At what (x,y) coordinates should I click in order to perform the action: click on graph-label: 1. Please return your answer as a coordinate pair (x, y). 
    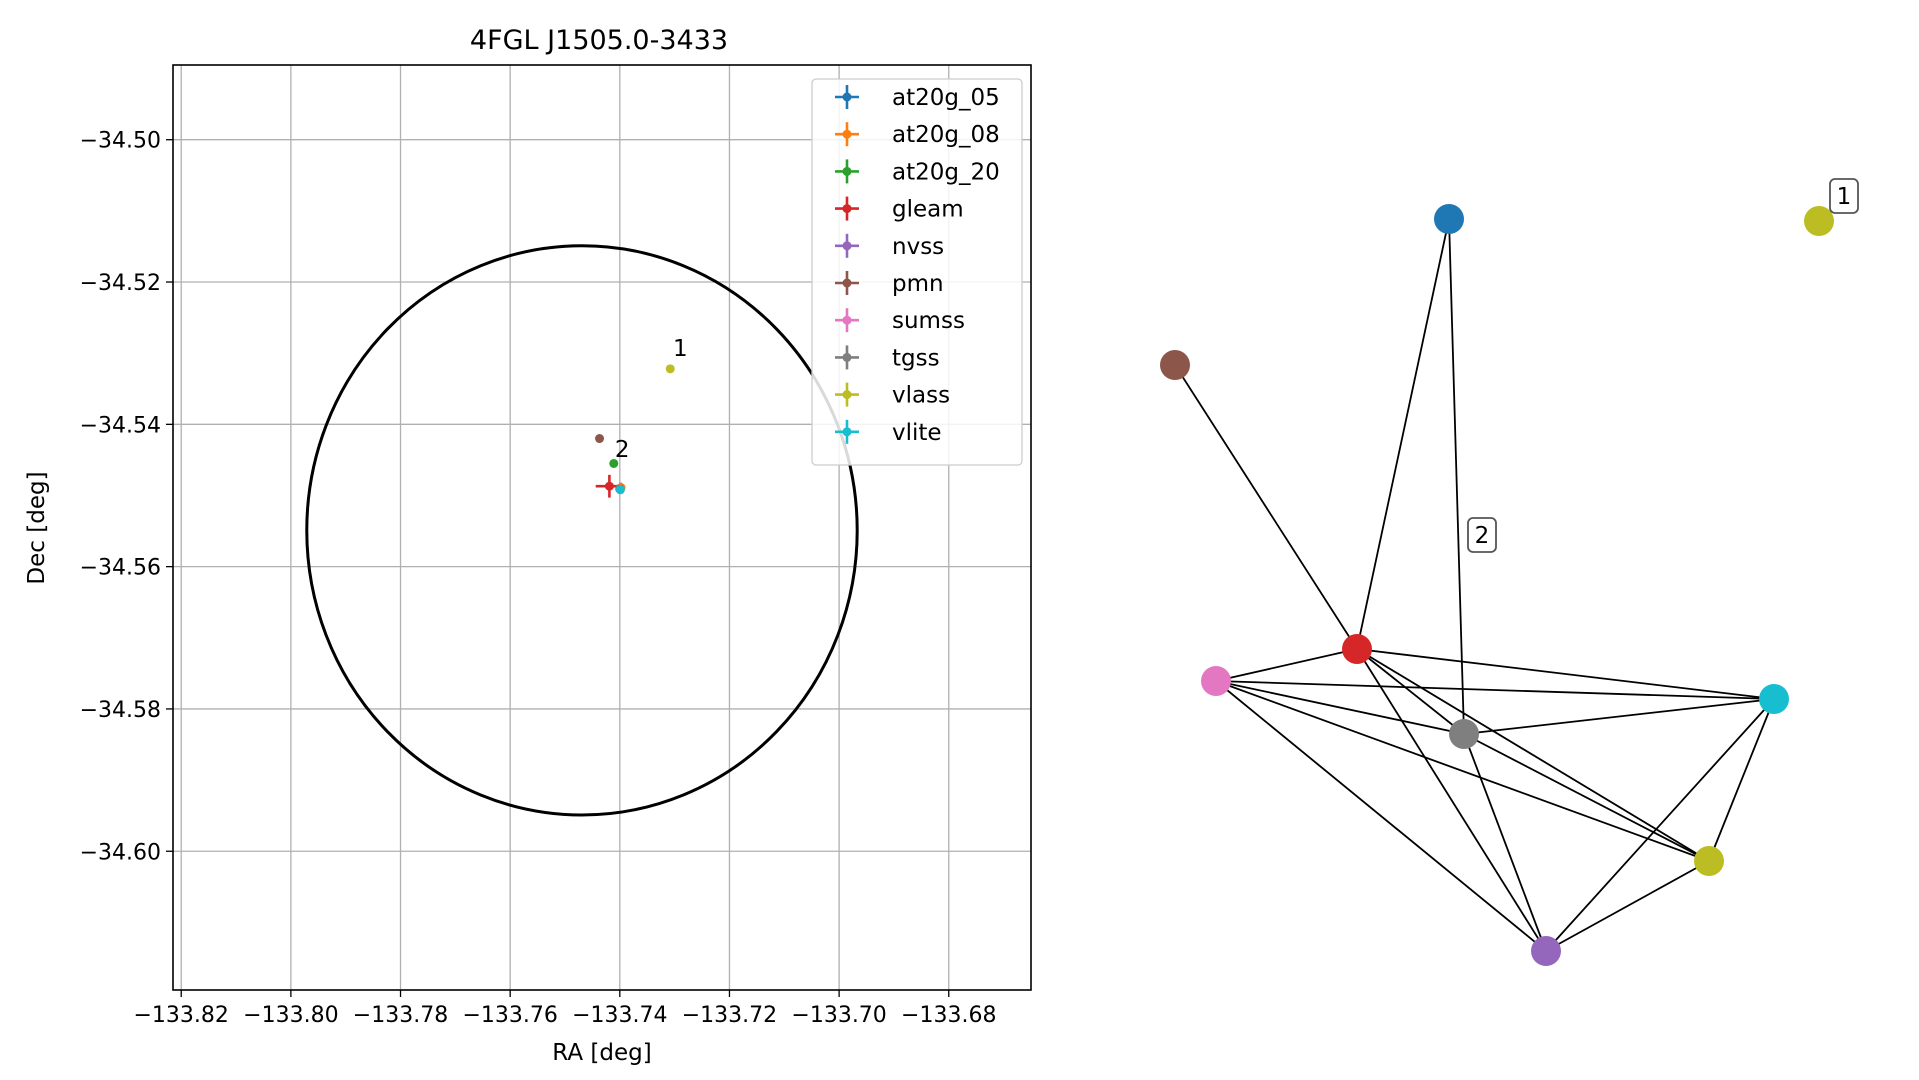
    Looking at the image, I should click on (1844, 196).